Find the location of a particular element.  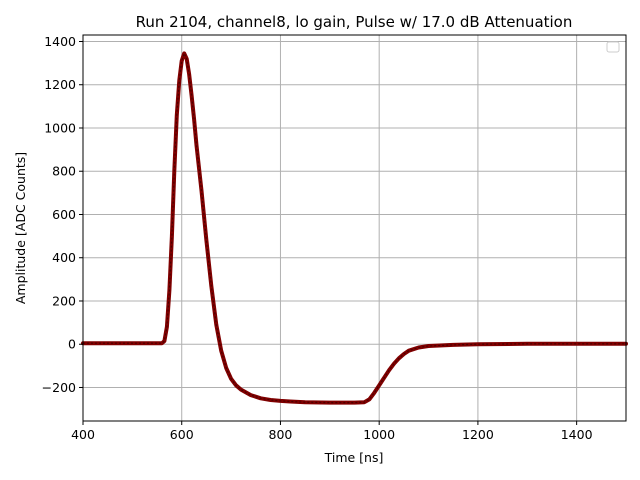

y-tick-label: 800 is located at coordinates (64, 171).